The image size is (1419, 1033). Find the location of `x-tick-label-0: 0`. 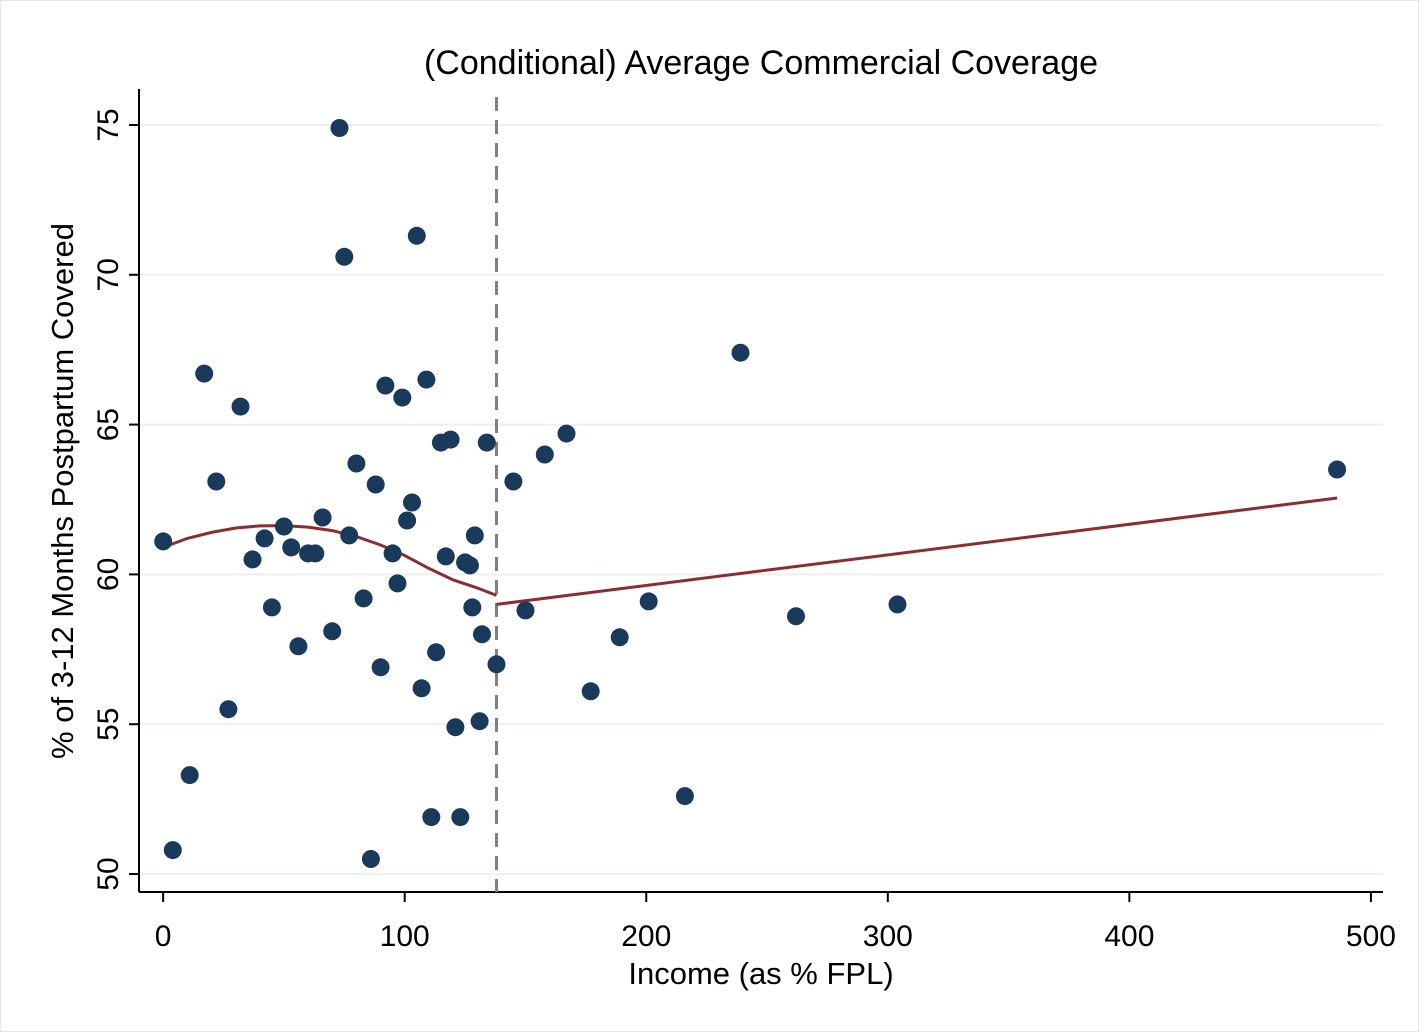

x-tick-label-0: 0 is located at coordinates (163, 936).